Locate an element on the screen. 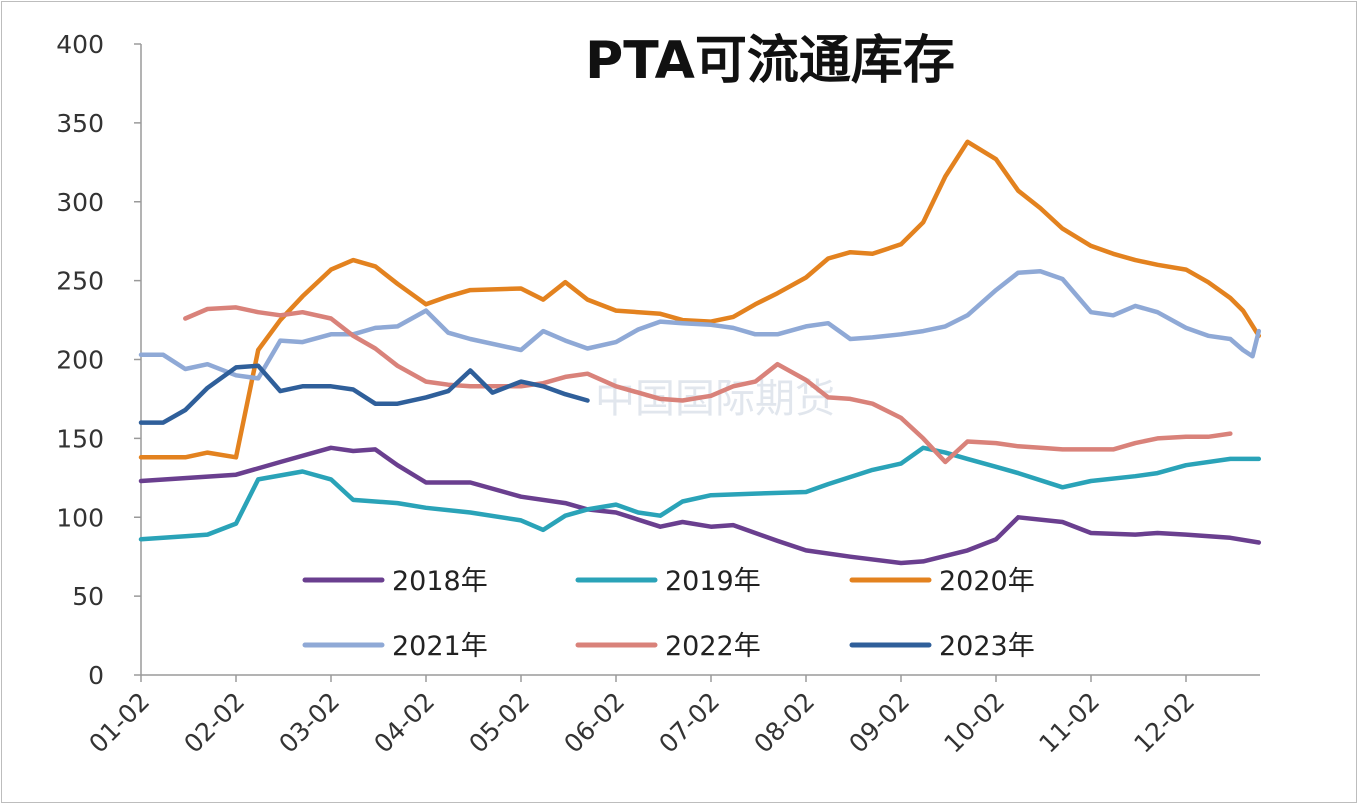  watermark: 中国国际期货 is located at coordinates (715, 399).